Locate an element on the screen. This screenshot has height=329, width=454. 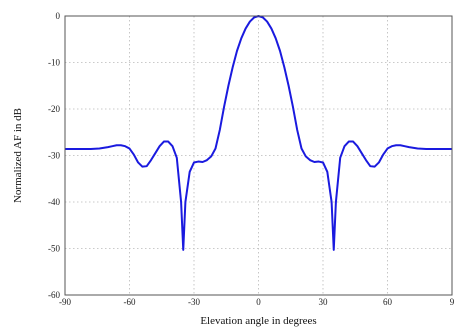
y-tick-label: -10 is located at coordinates (54, 63).